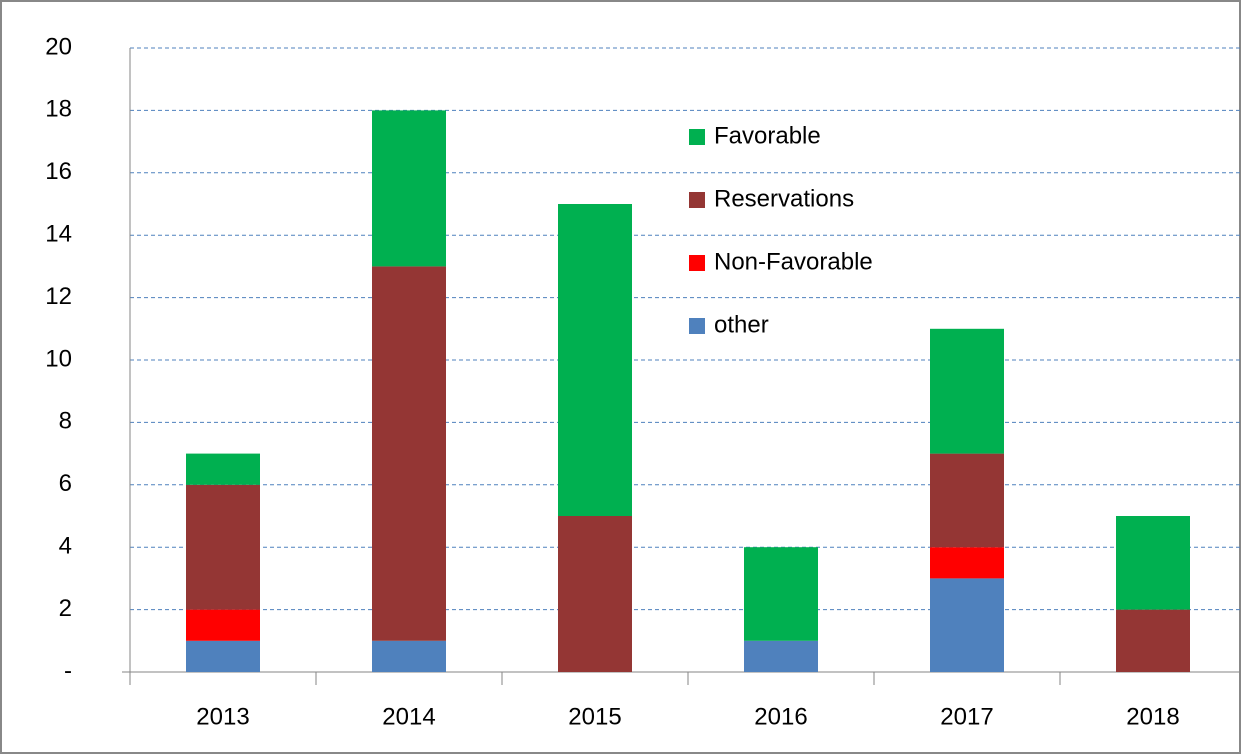 This screenshot has width=1241, height=754. I want to click on y-tick-label: 6, so click(65, 483).